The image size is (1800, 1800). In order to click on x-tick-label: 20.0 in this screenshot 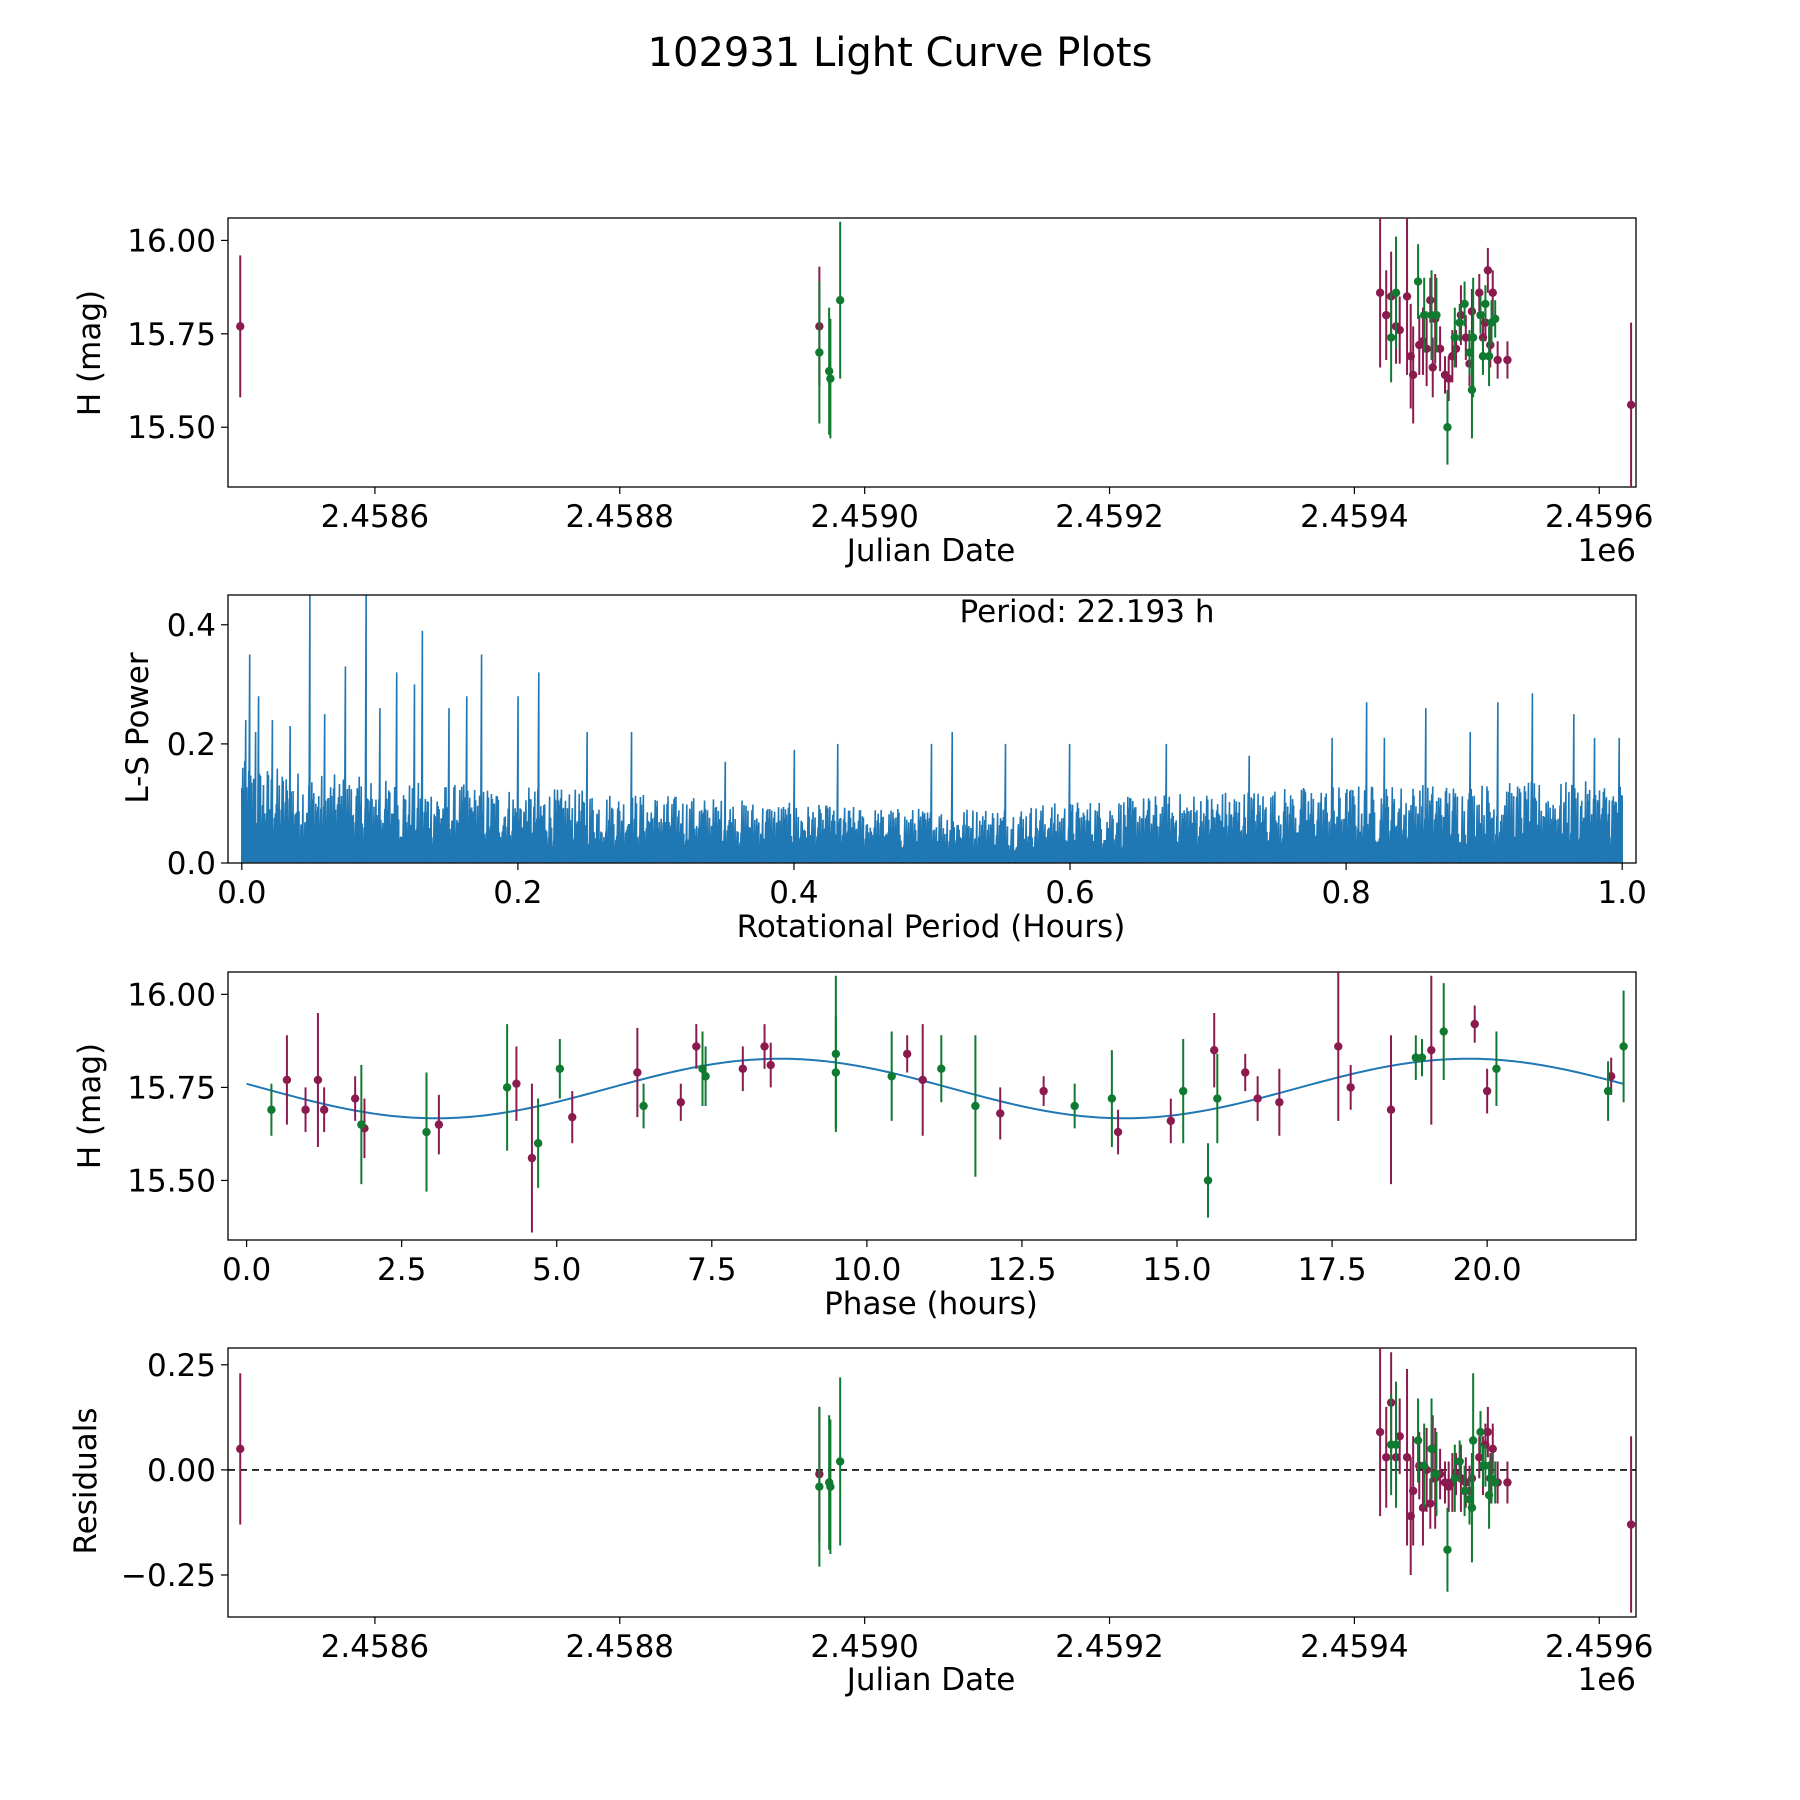, I will do `click(1487, 1270)`.